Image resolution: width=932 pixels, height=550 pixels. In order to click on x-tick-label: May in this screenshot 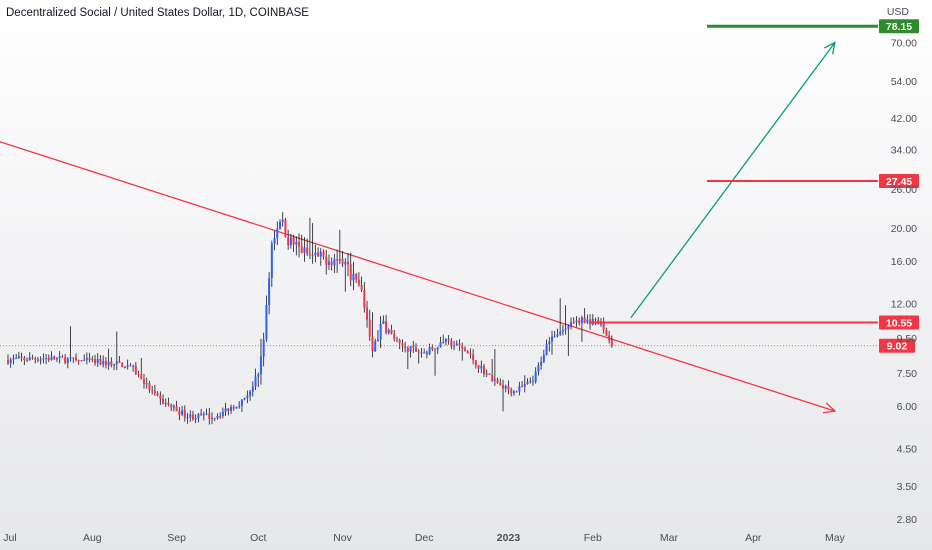, I will do `click(835, 538)`.